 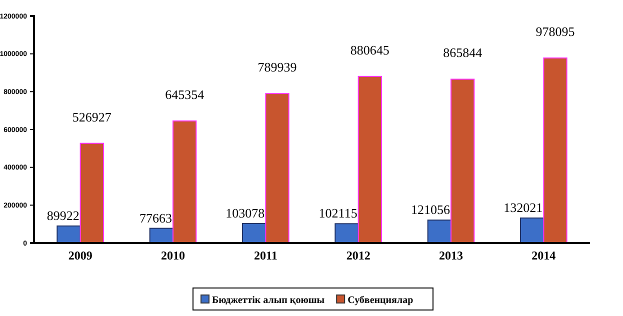 What do you see at coordinates (381, 300) in the screenshot?
I see `legend-label: Субвенциялар` at bounding box center [381, 300].